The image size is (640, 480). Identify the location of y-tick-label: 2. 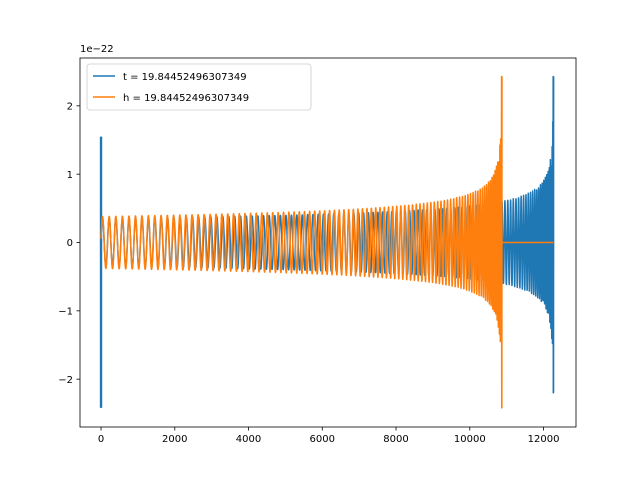
(70, 106).